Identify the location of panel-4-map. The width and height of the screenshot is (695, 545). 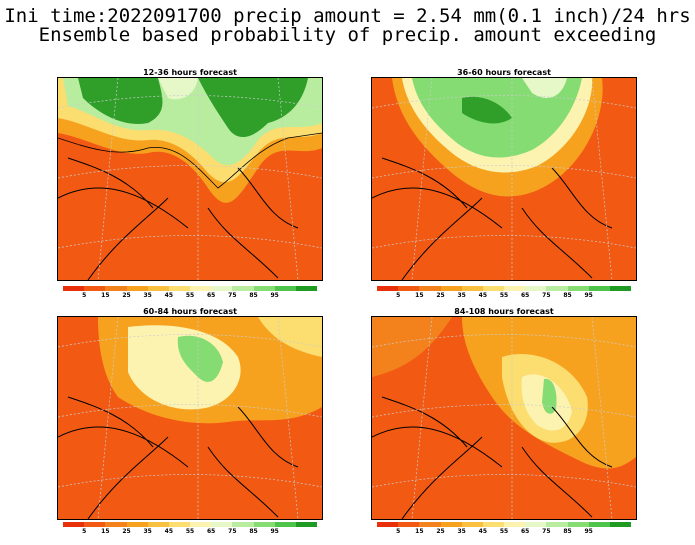
(504, 418).